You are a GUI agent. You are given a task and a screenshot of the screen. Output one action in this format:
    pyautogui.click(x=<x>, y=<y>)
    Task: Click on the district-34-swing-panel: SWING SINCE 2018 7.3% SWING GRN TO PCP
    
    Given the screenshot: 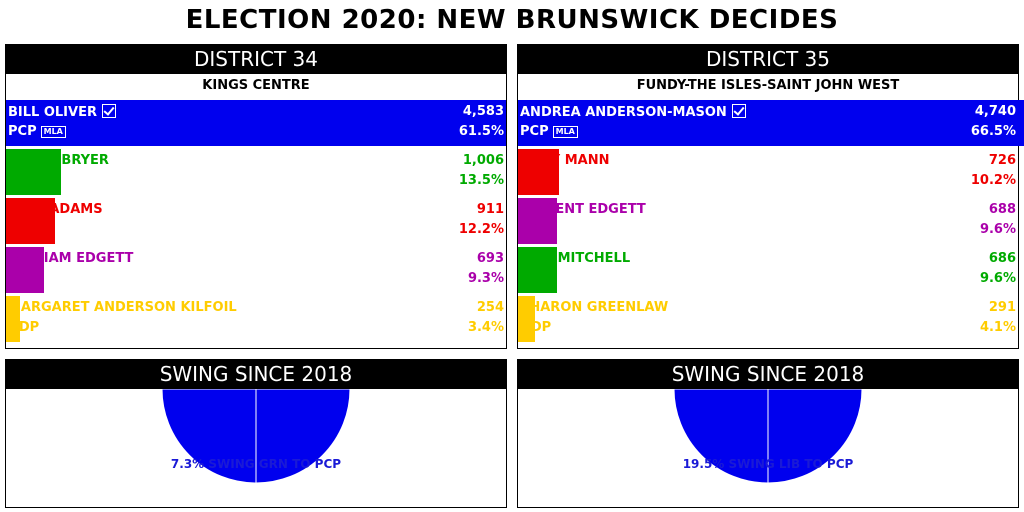 What is the action you would take?
    pyautogui.click(x=256, y=433)
    